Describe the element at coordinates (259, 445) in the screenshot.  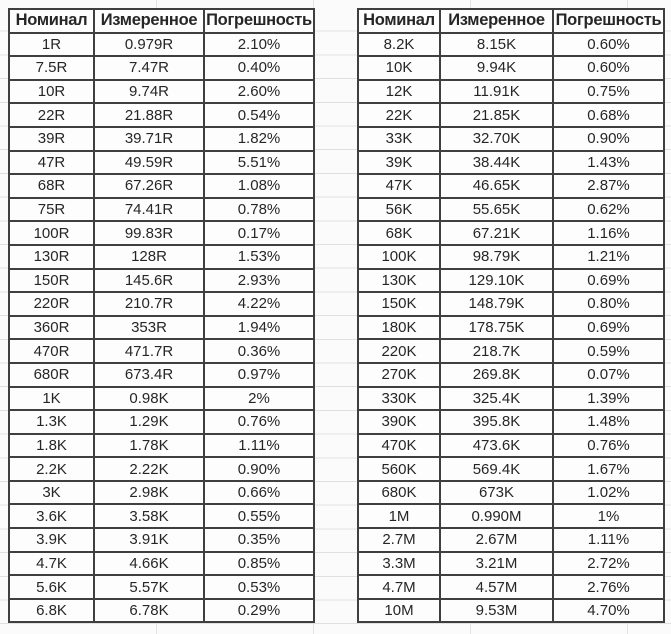
I see `cell-error: 1.11%` at that location.